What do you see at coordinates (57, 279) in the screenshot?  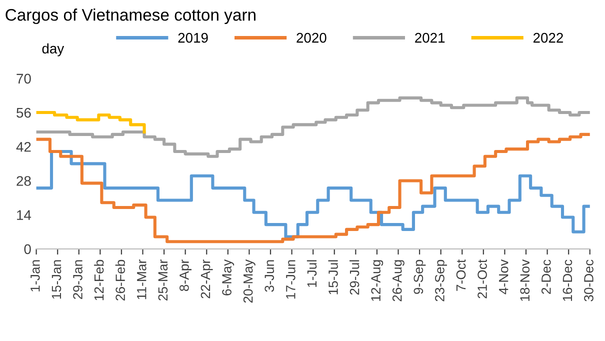 I see `x-tick-label: 15-Jan` at bounding box center [57, 279].